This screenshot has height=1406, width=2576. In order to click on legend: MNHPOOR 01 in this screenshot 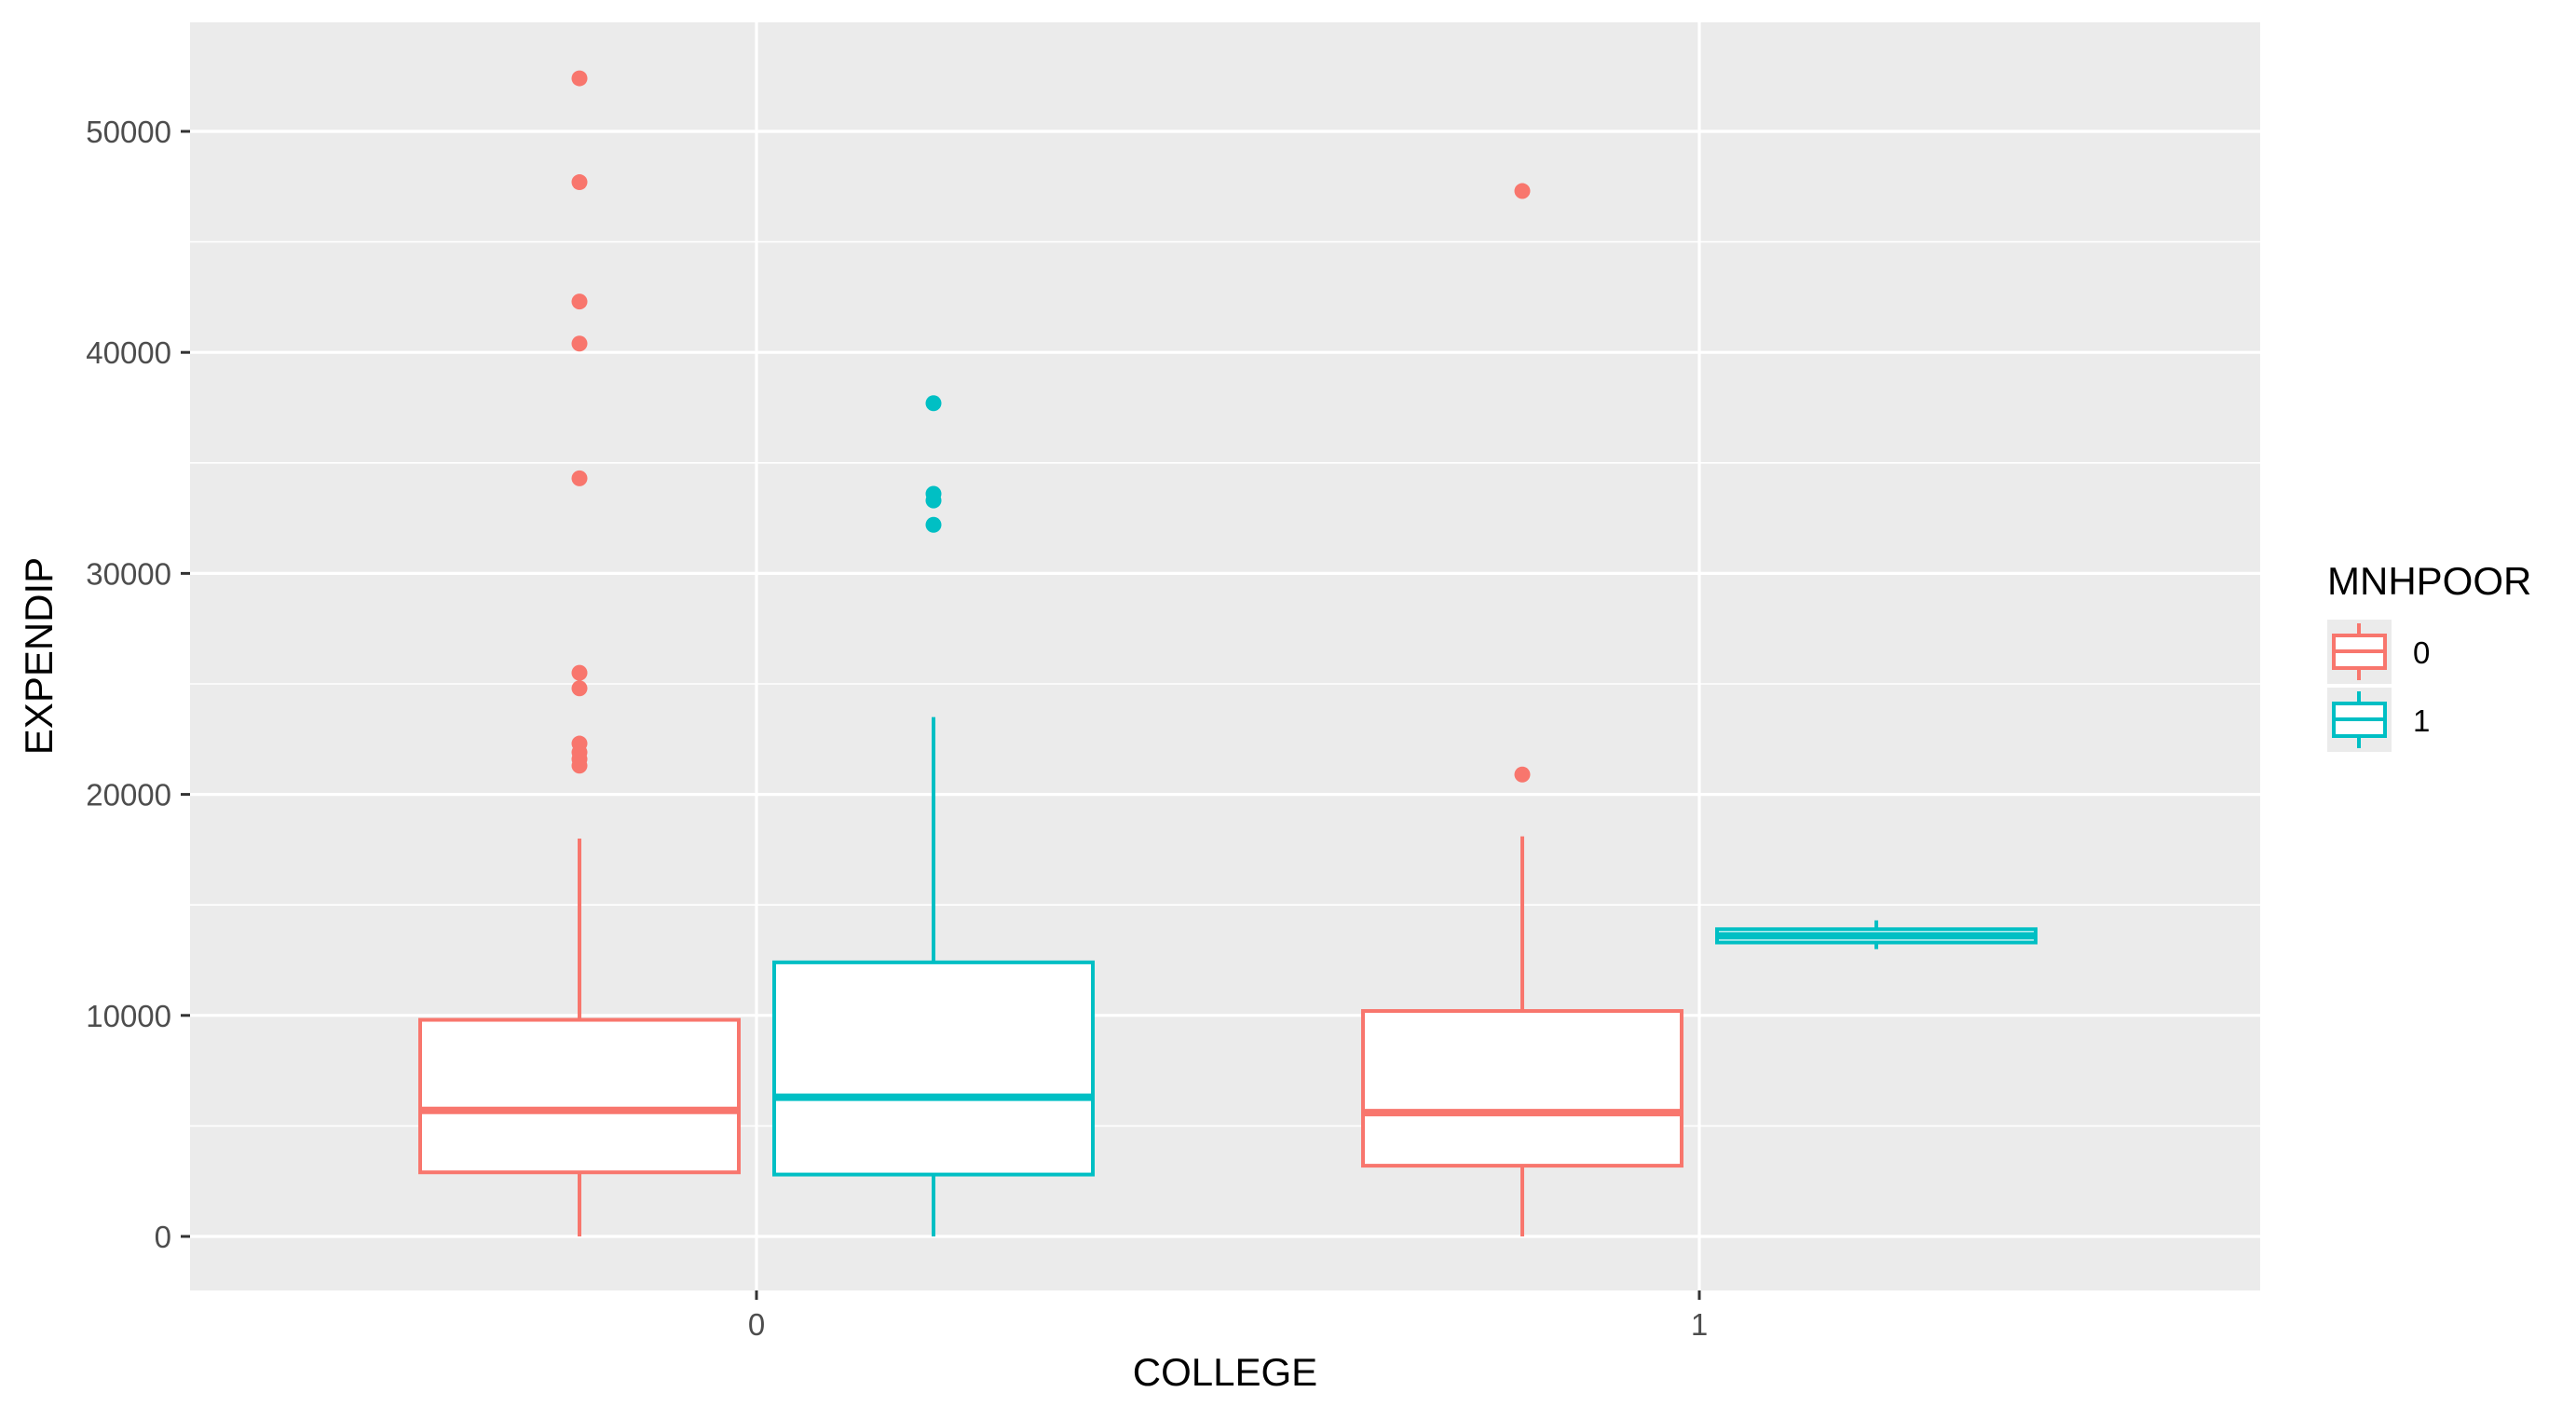, I will do `click(2429, 655)`.